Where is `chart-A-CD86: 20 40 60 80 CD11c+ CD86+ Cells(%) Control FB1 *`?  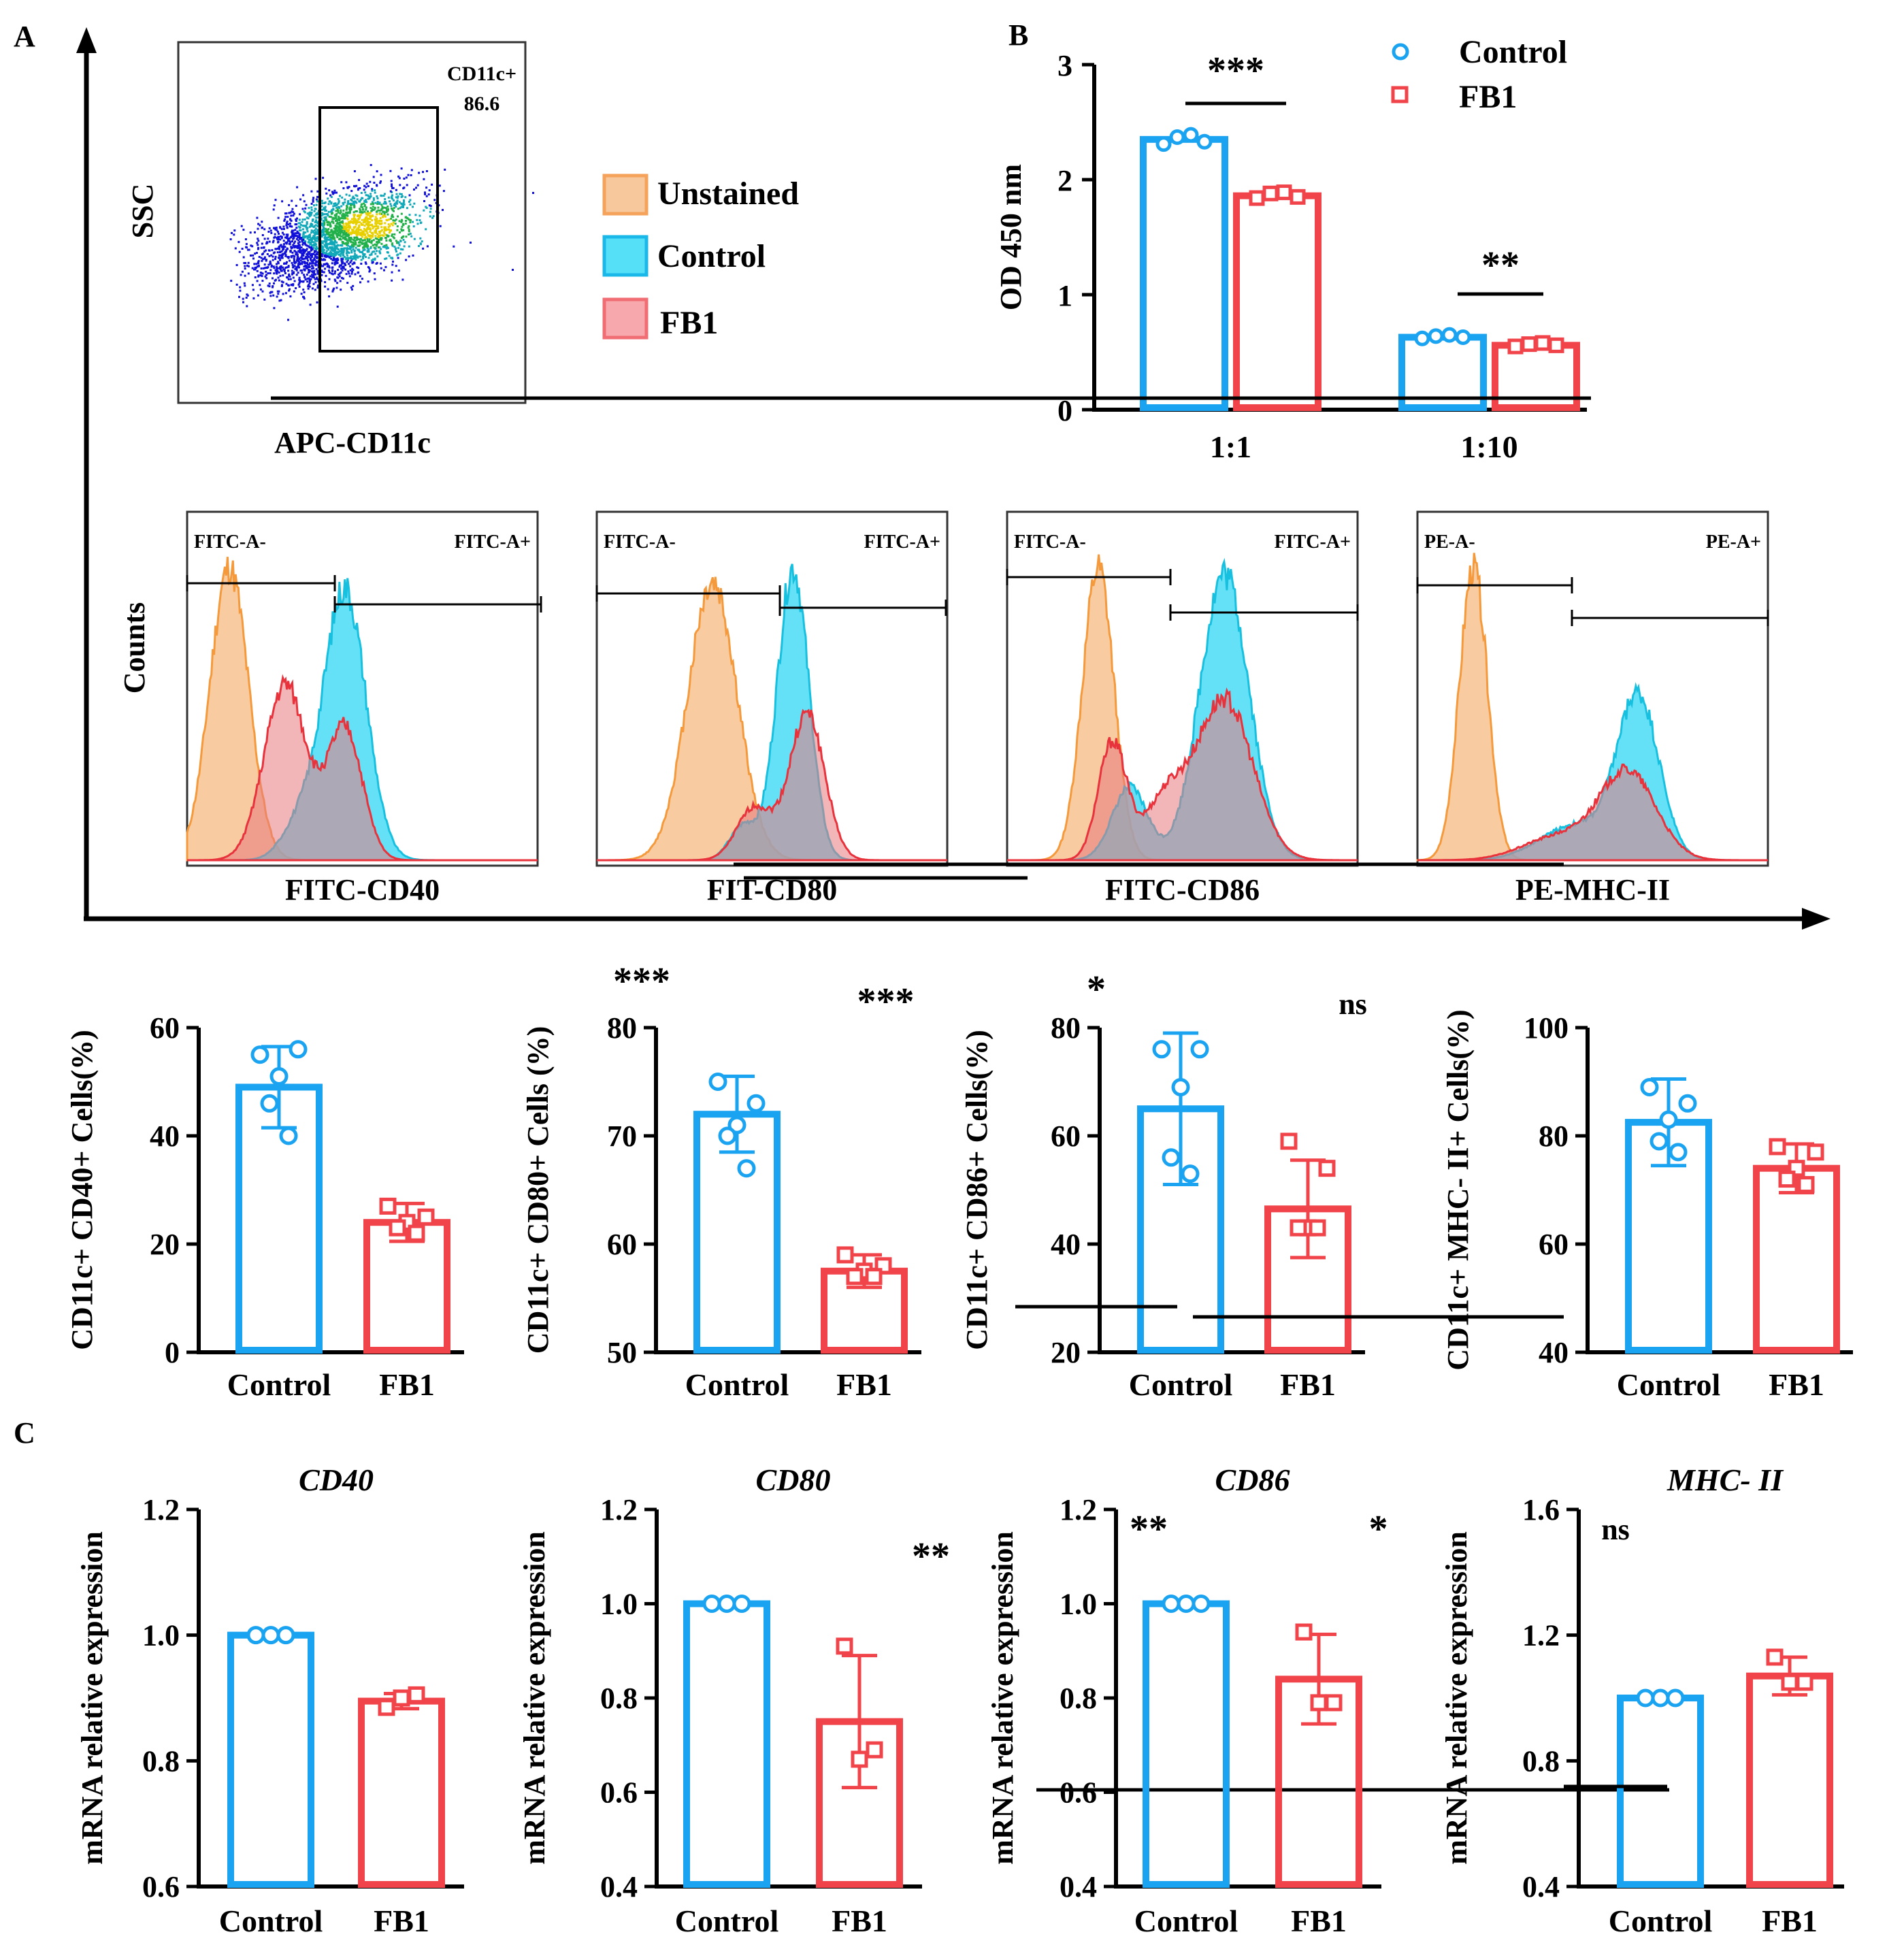 chart-A-CD86: 20 40 60 80 CD11c+ CD86+ Cells(%) Control FB1 * is located at coordinates (1162, 1185).